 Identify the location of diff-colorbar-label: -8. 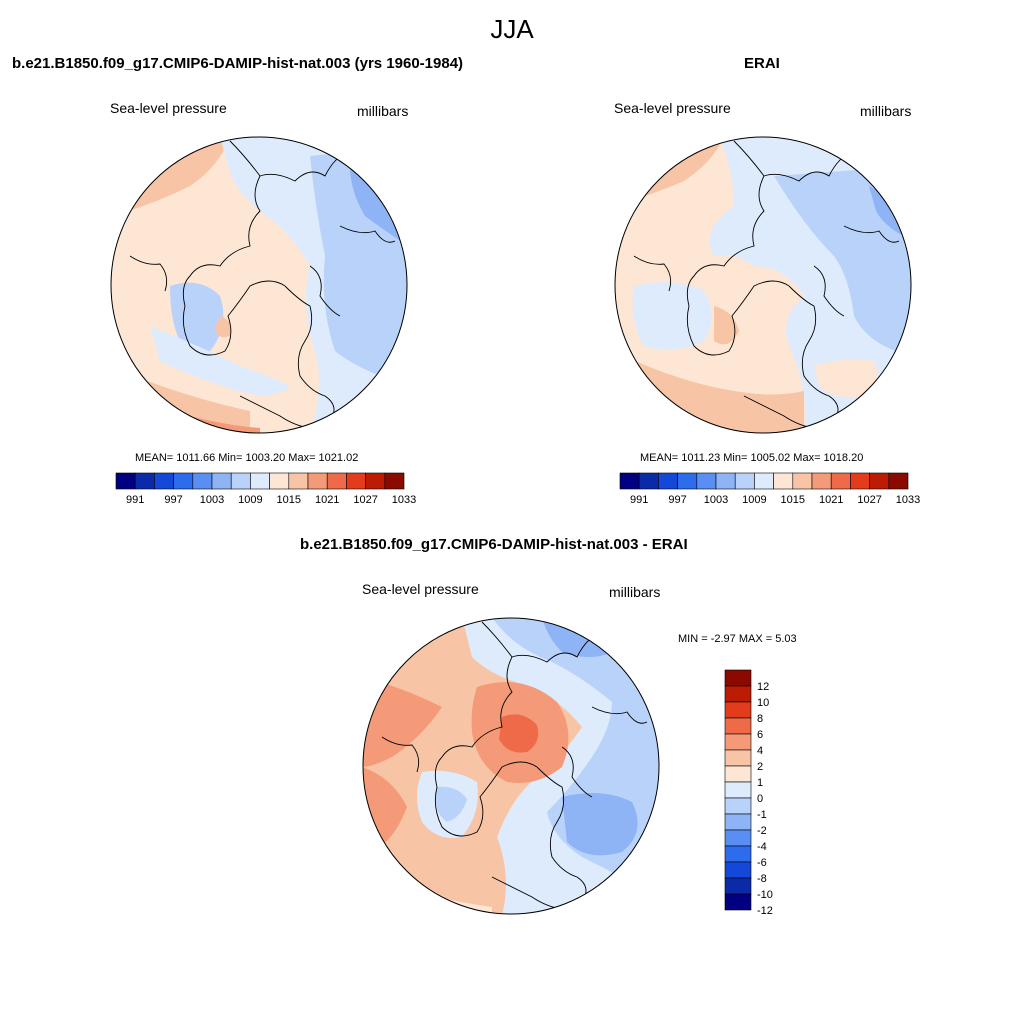
(762, 879).